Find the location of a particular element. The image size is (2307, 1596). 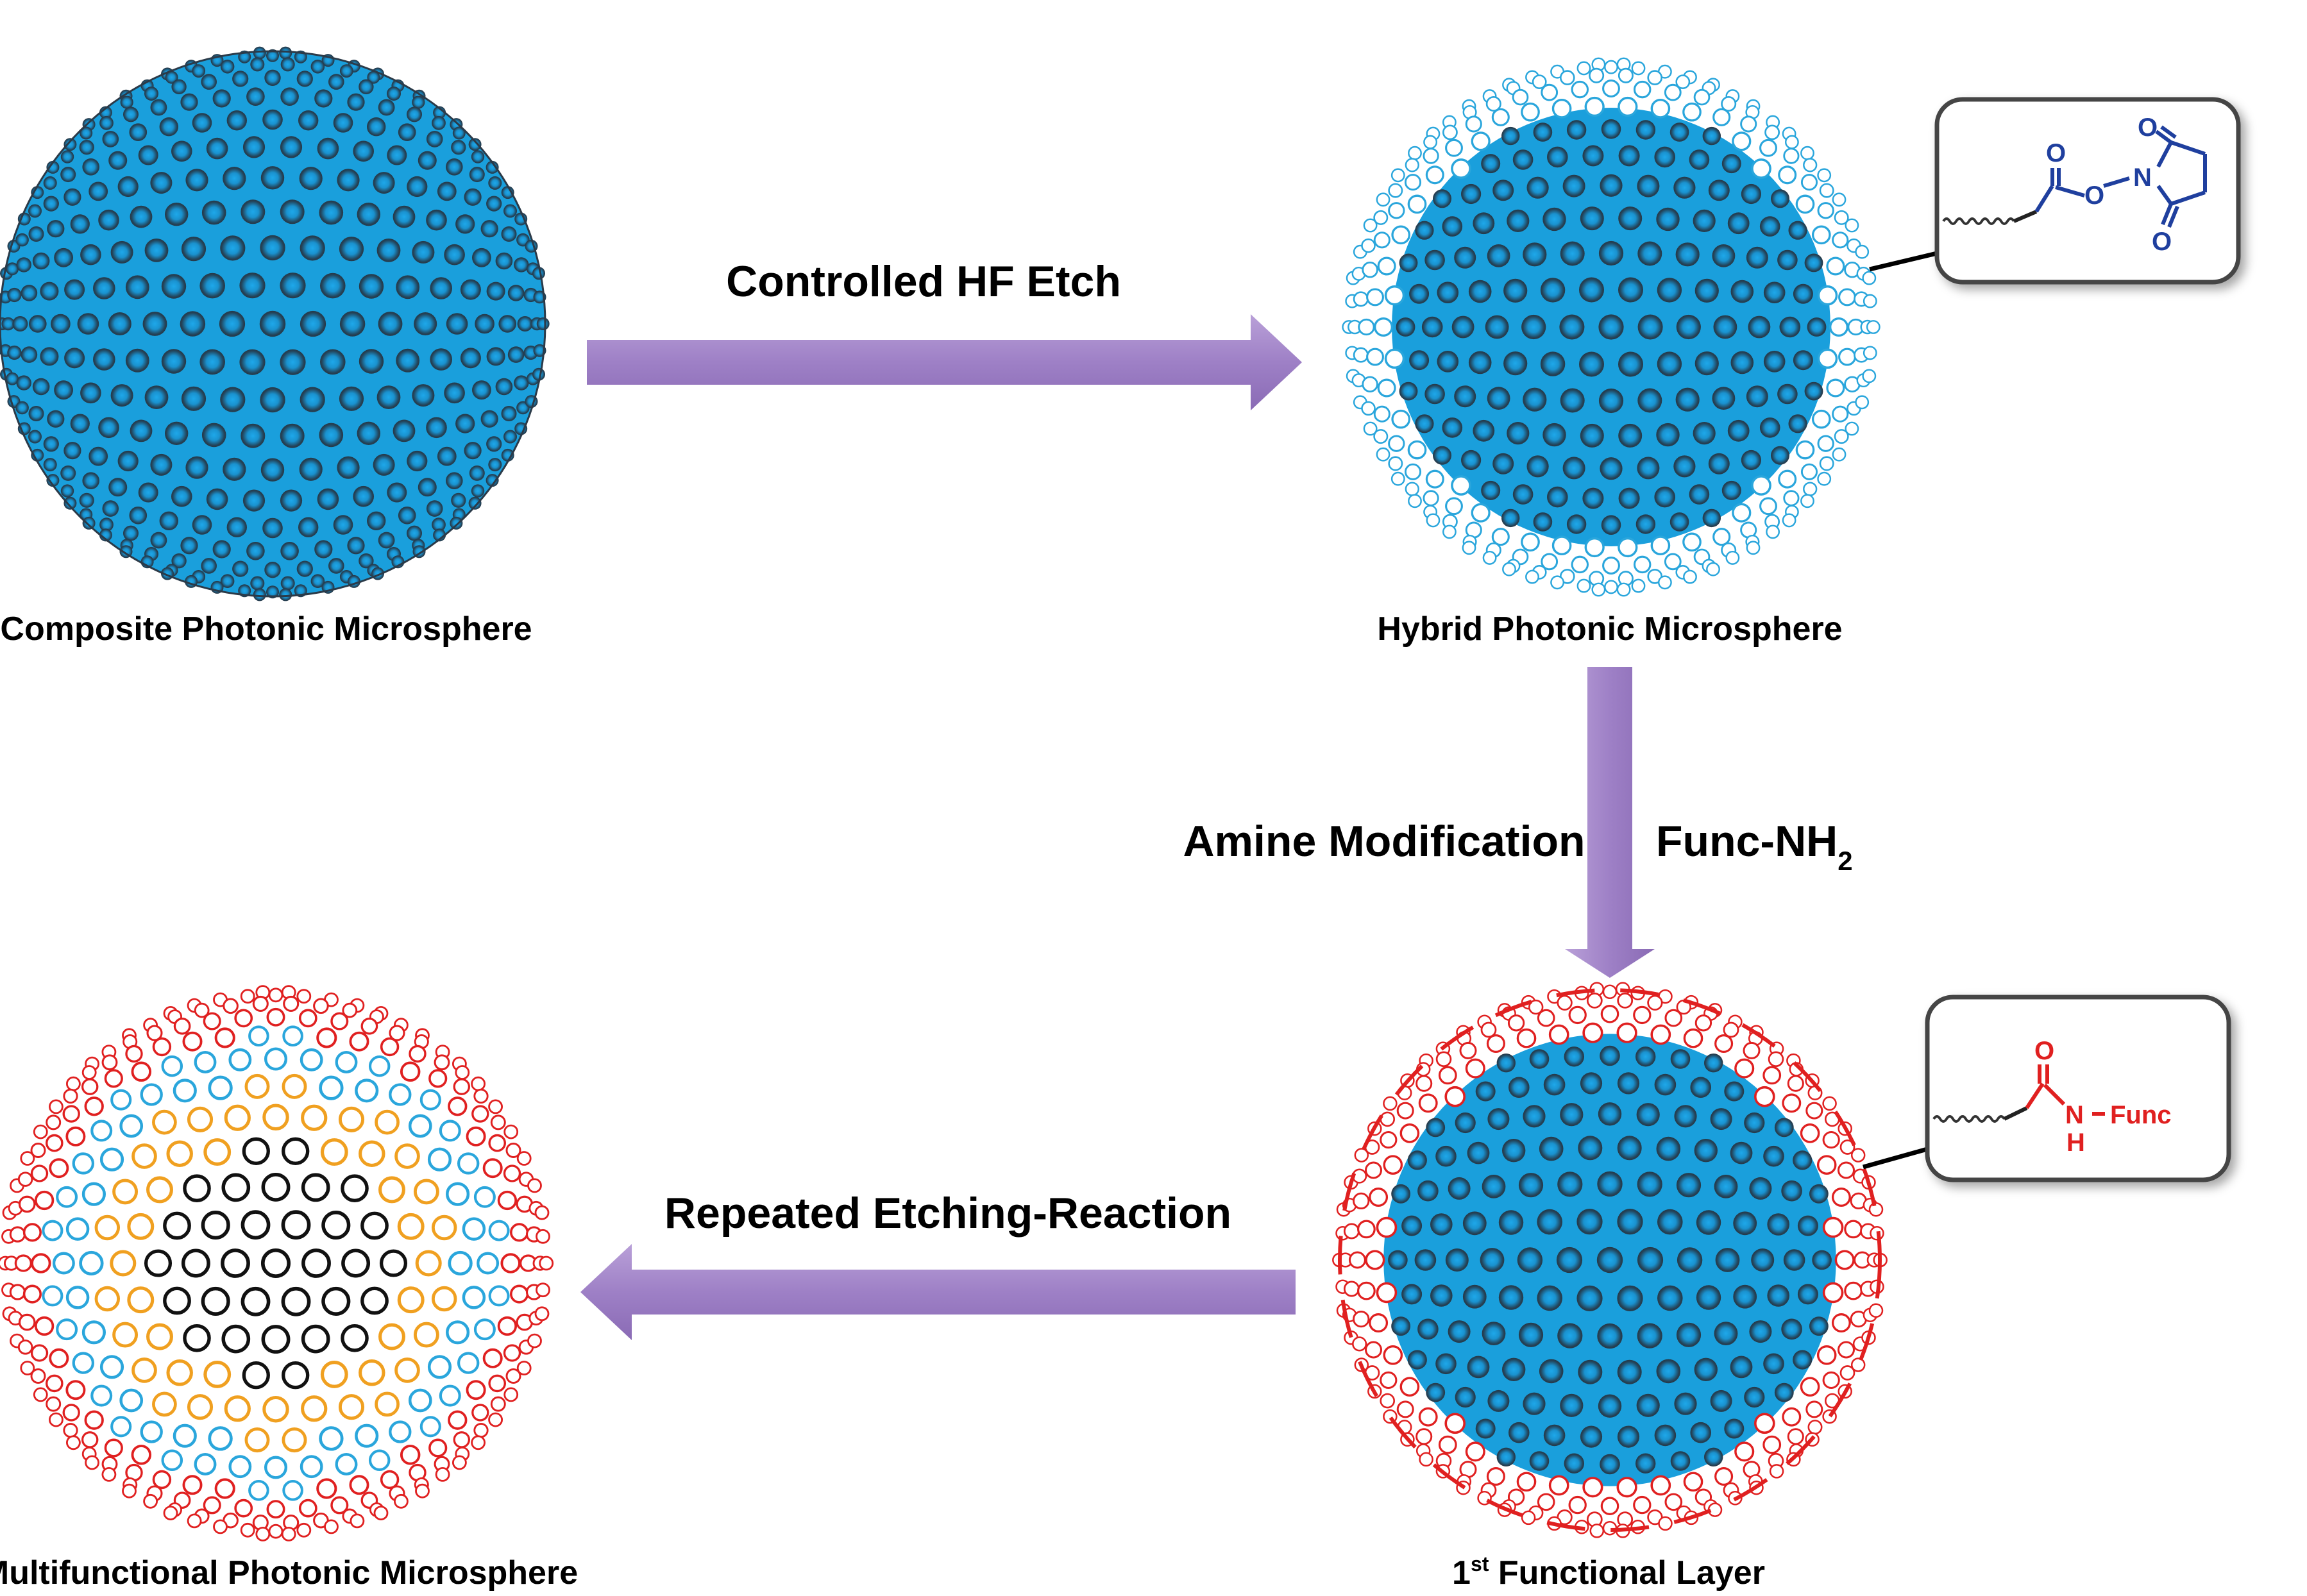

amide-n: N is located at coordinates (2074, 1115).